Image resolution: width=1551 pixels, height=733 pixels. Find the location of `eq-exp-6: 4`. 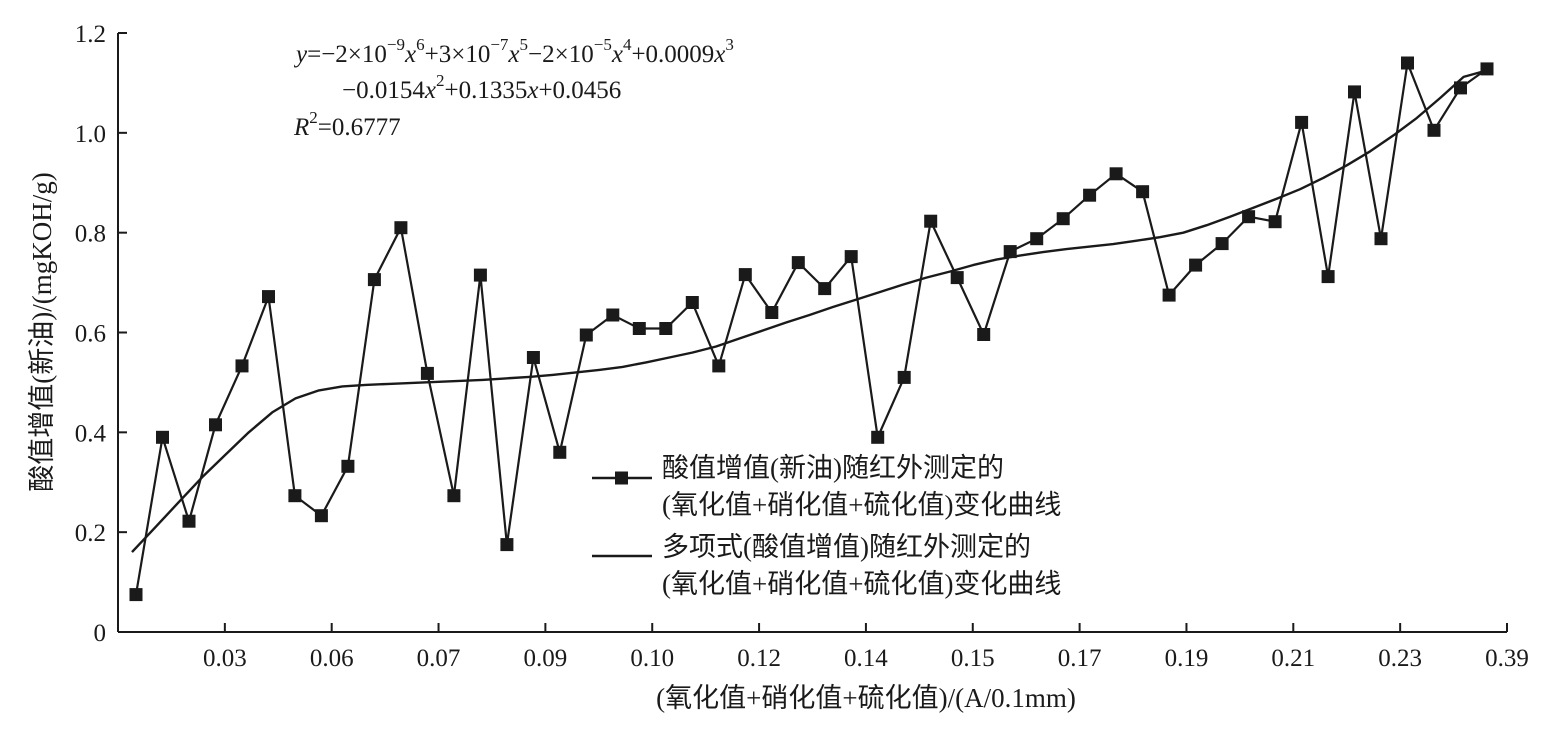

eq-exp-6: 4 is located at coordinates (627, 44).